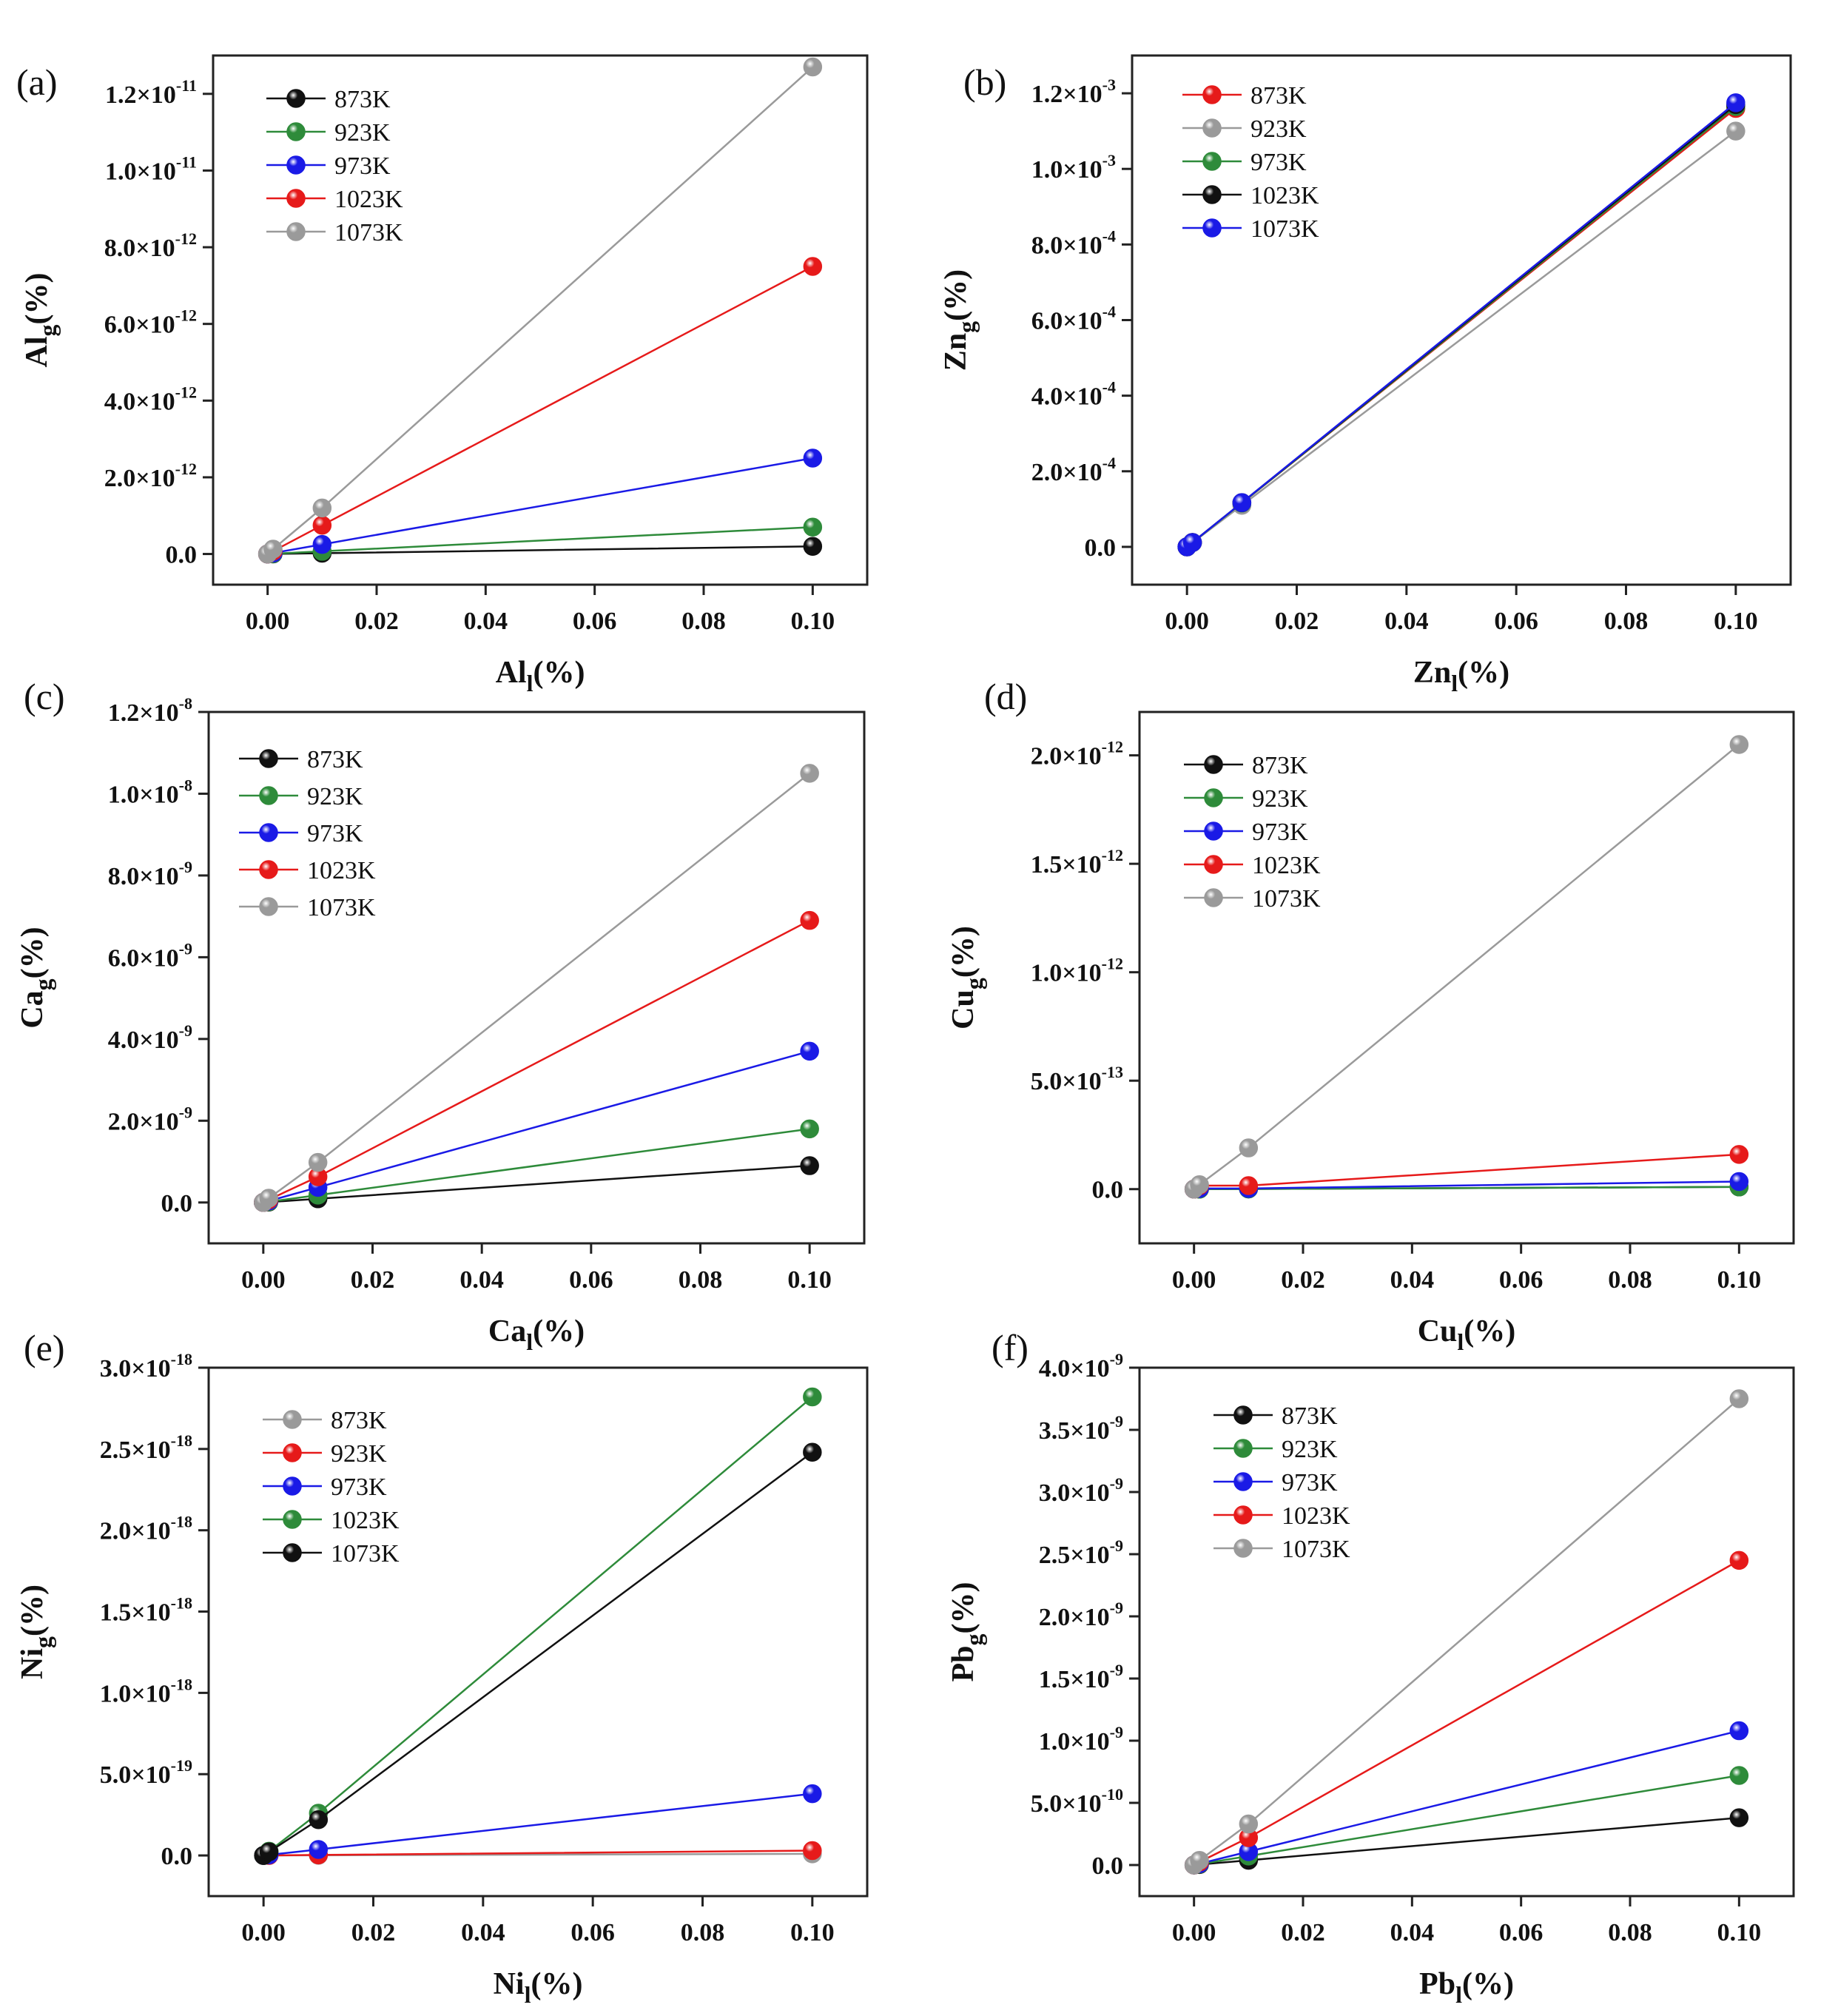 The image size is (1838, 2016). What do you see at coordinates (150, 710) in the screenshot?
I see `y-tick-label: 1.2×10⁻⁸` at bounding box center [150, 710].